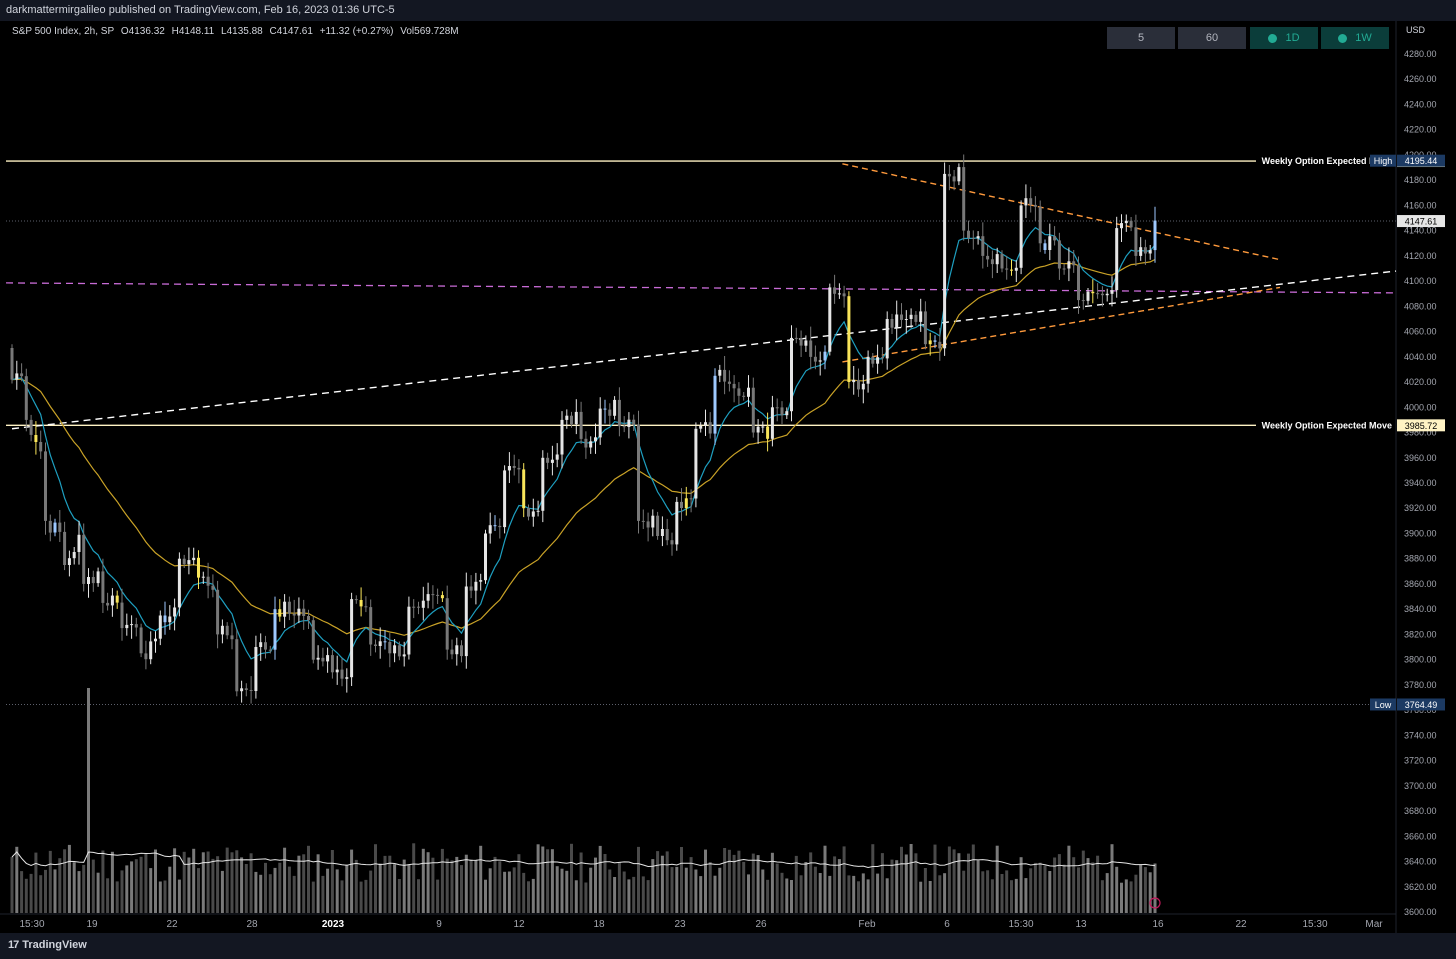 This screenshot has width=1456, height=959. What do you see at coordinates (1420, 483) in the screenshot?
I see `y-tick-label: 3940.00` at bounding box center [1420, 483].